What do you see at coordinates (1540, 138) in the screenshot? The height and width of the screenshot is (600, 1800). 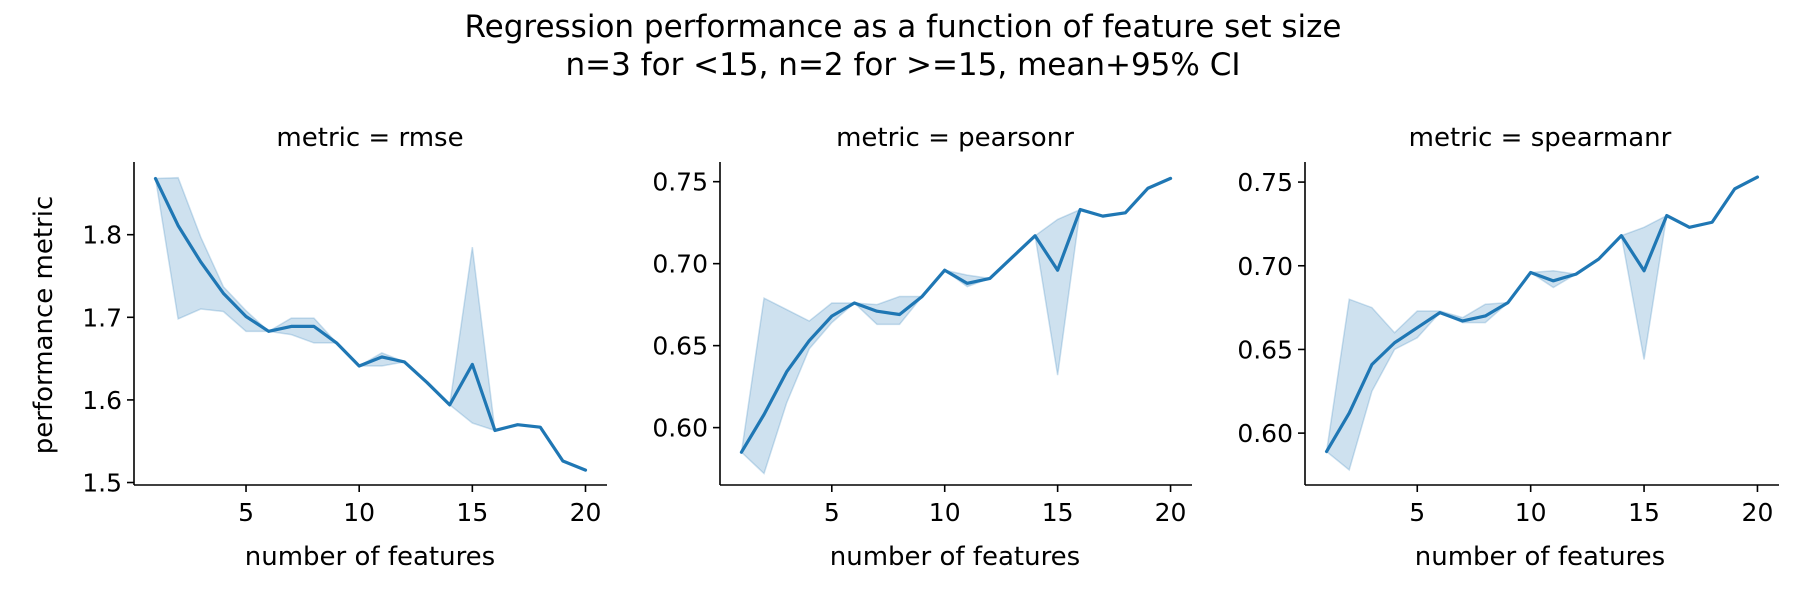 I see `panel-title: metric = spearmanr` at bounding box center [1540, 138].